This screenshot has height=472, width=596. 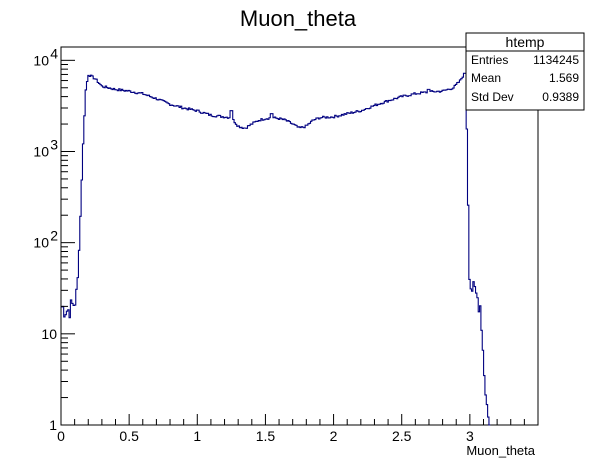 I want to click on x-axis-label: Muon_theta, so click(x=500, y=450).